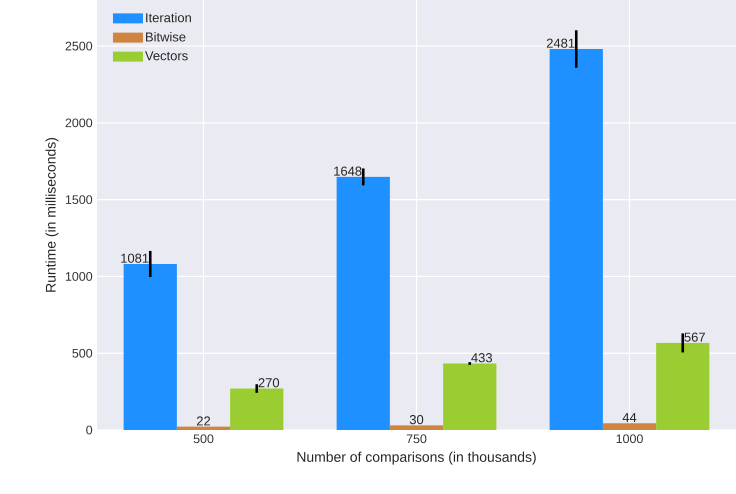 This screenshot has width=736, height=494. What do you see at coordinates (79, 46) in the screenshot?
I see `y-tick-label: 2500` at bounding box center [79, 46].